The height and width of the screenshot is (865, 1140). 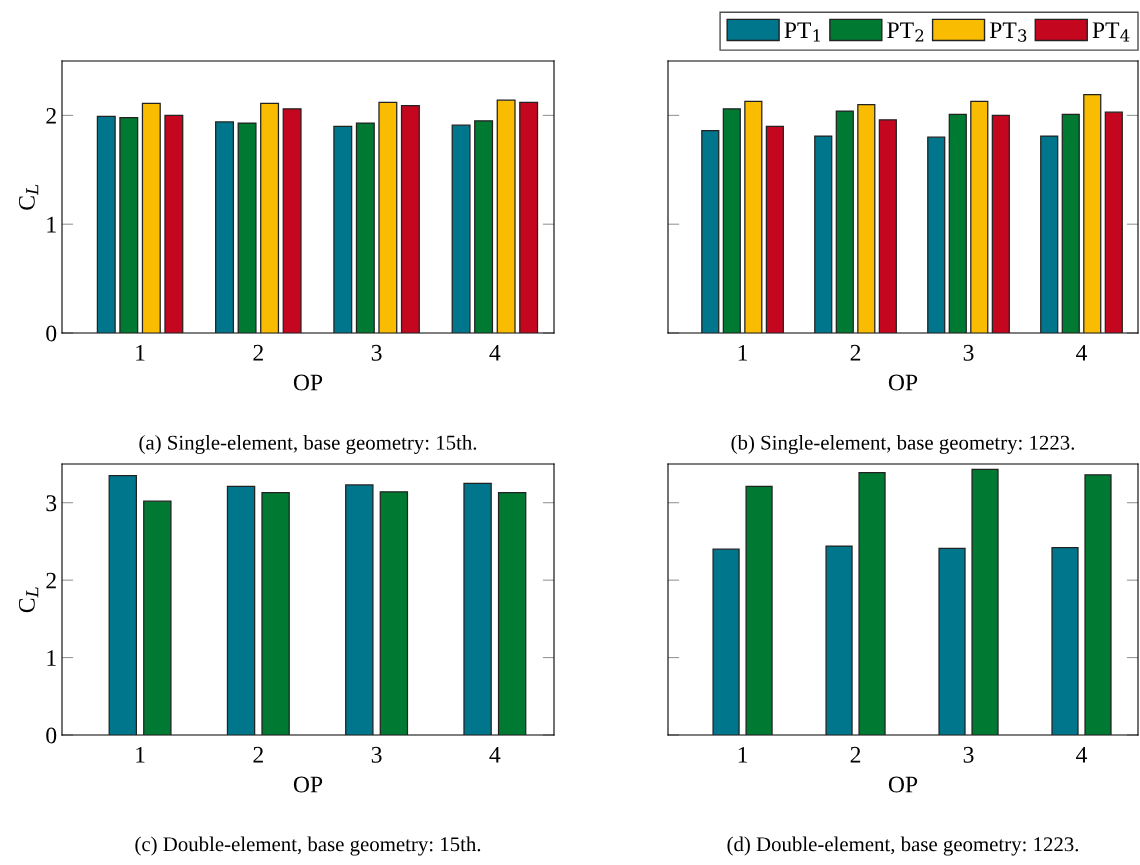 What do you see at coordinates (903, 846) in the screenshot?
I see `text: (d) Double-element, base geometry: 1223.` at bounding box center [903, 846].